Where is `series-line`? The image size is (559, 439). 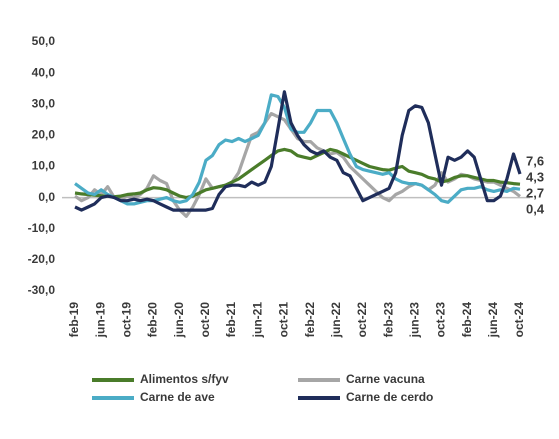
series-line is located at coordinates (297, 173).